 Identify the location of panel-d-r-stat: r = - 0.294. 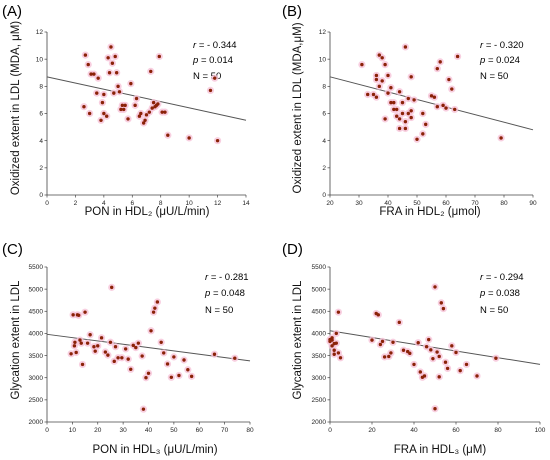
(502, 277).